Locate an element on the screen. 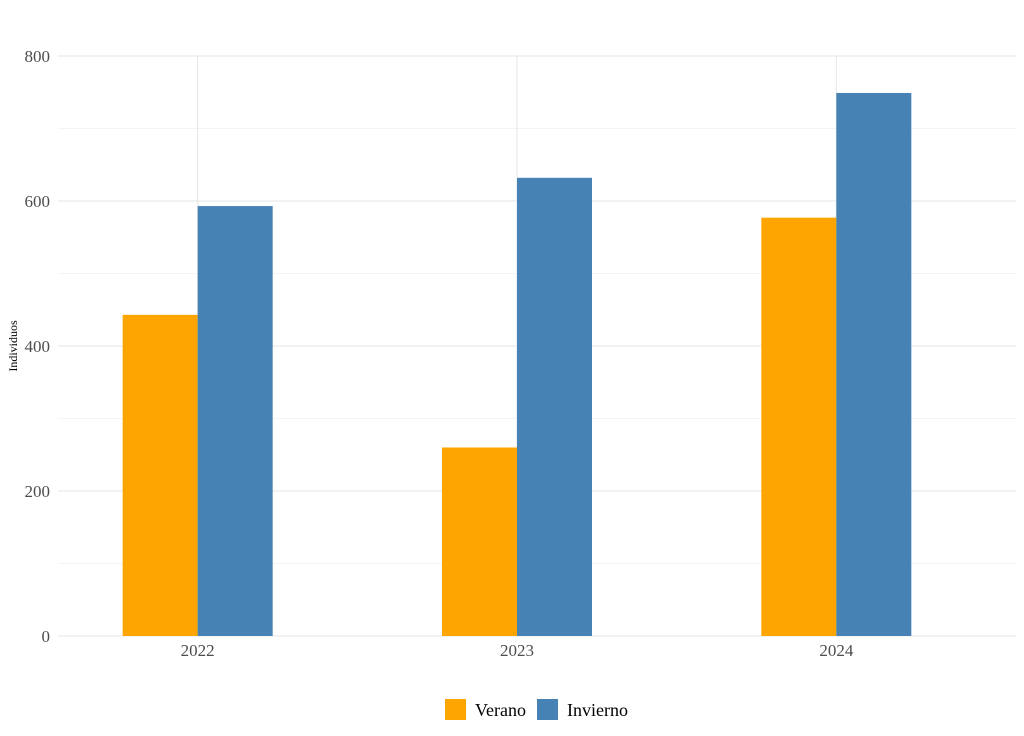  x-tick-label: 2024 is located at coordinates (836, 650).